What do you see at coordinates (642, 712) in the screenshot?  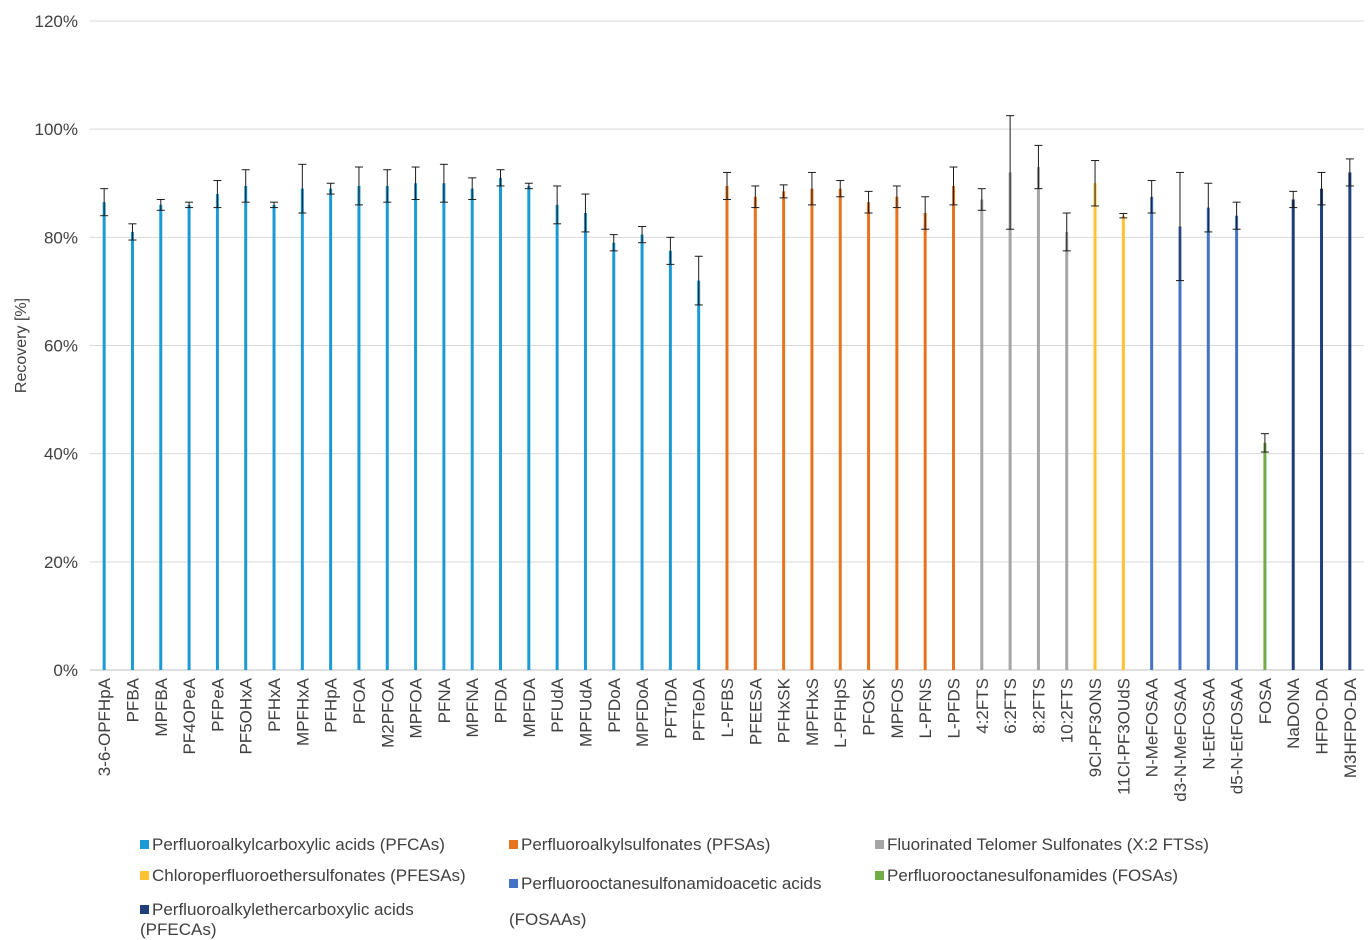 I see `x-tick-label: MPFDoA` at bounding box center [642, 712].